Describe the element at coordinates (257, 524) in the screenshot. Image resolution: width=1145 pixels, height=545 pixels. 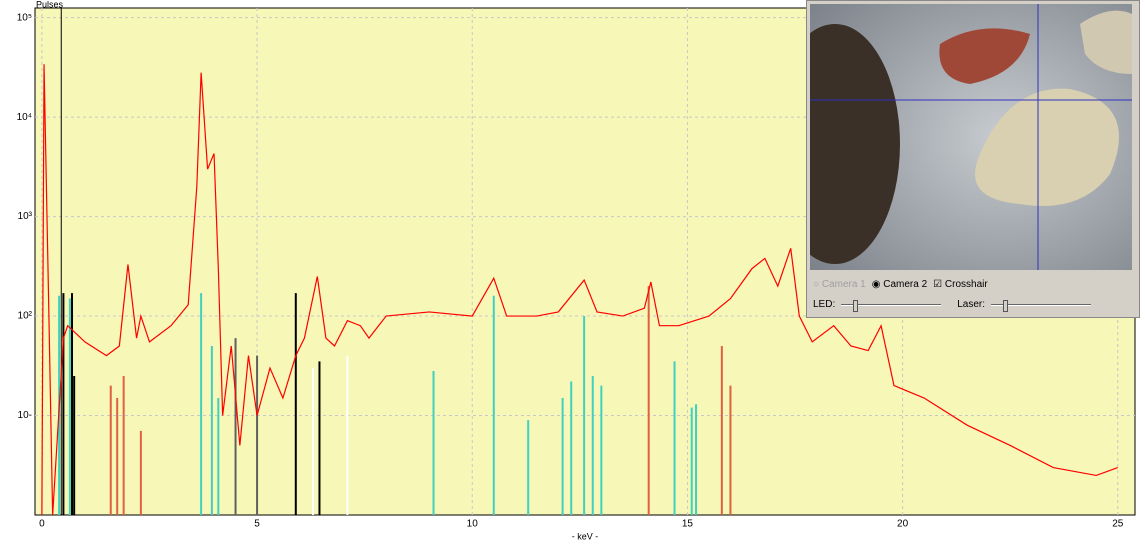
I see `x-tick-label: 5` at that location.